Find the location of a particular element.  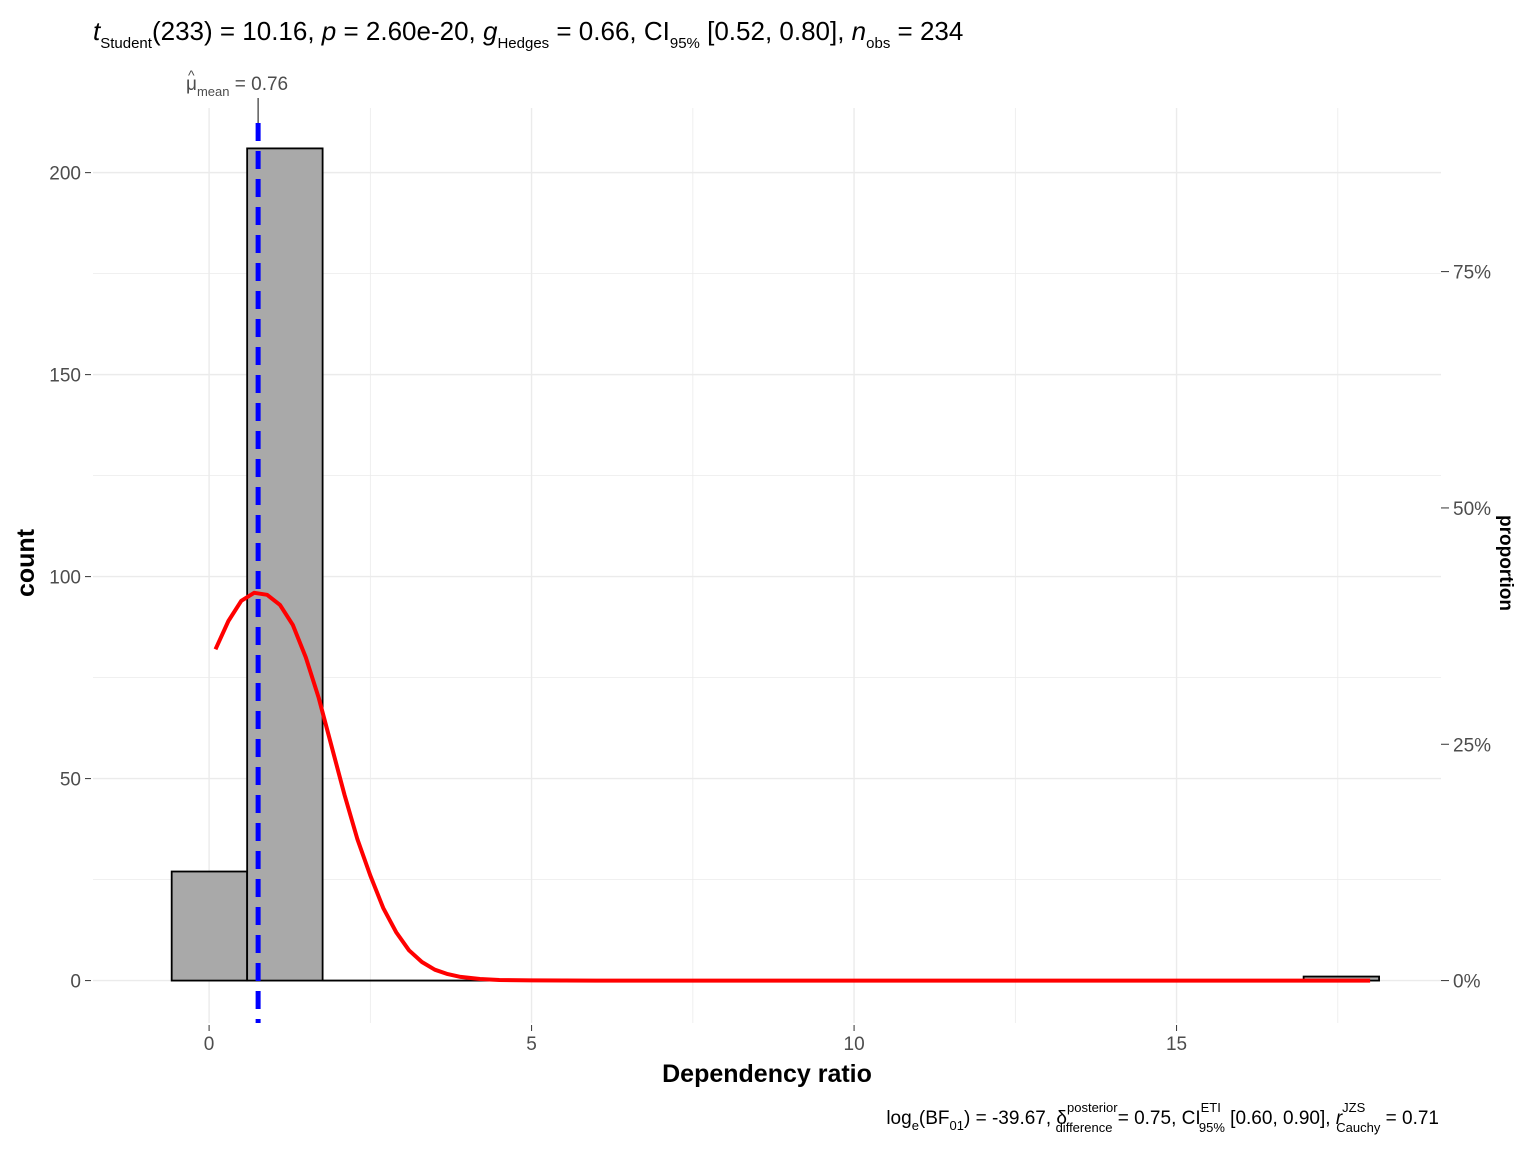

y-tick-label: 0 is located at coordinates (75, 982).